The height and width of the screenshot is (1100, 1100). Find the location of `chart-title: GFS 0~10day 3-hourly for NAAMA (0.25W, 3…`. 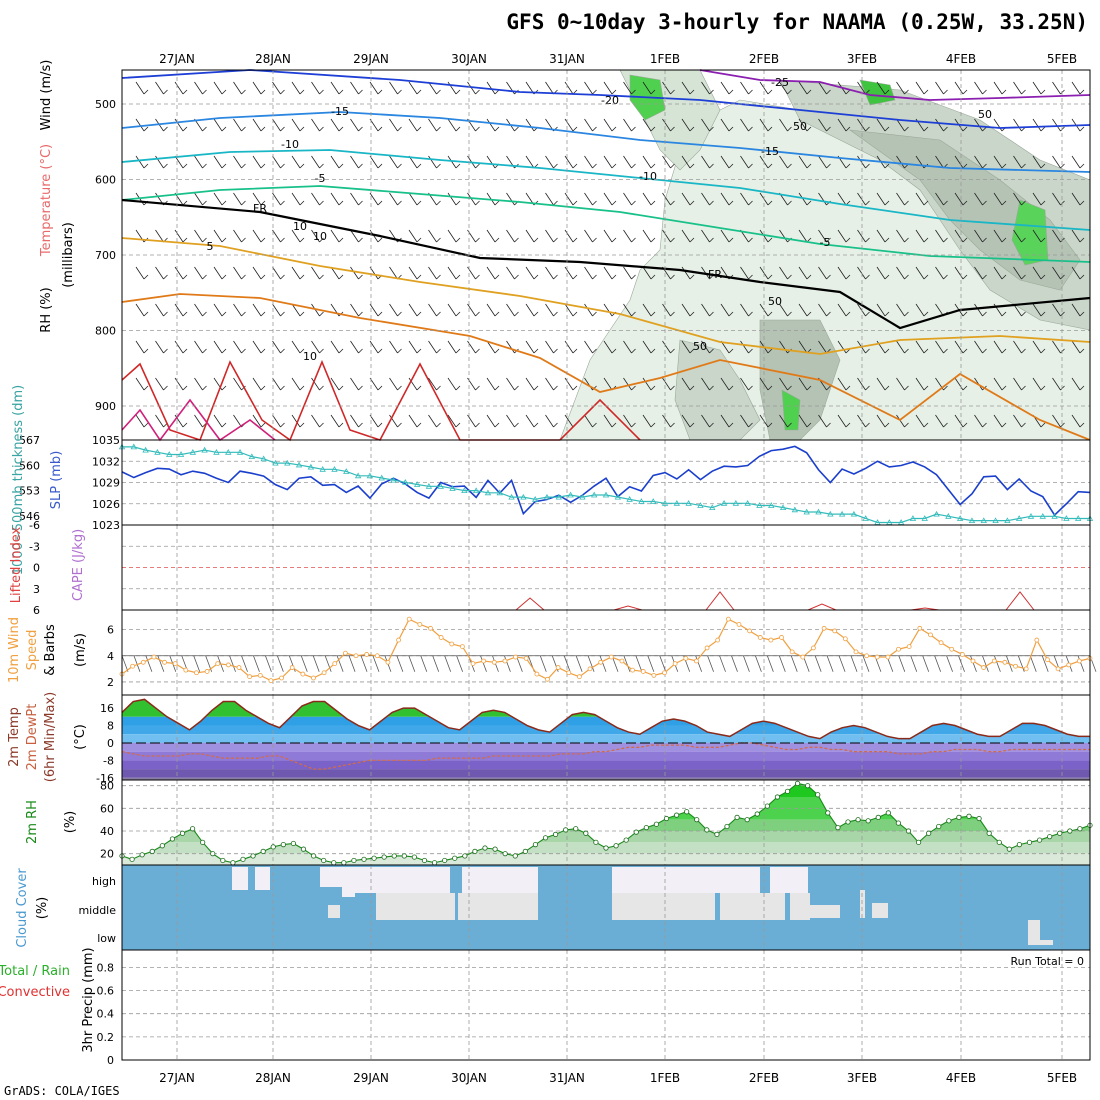

chart-title: GFS 0~10day 3-hourly for NAAMA (0.25W, 3… is located at coordinates (797, 22).